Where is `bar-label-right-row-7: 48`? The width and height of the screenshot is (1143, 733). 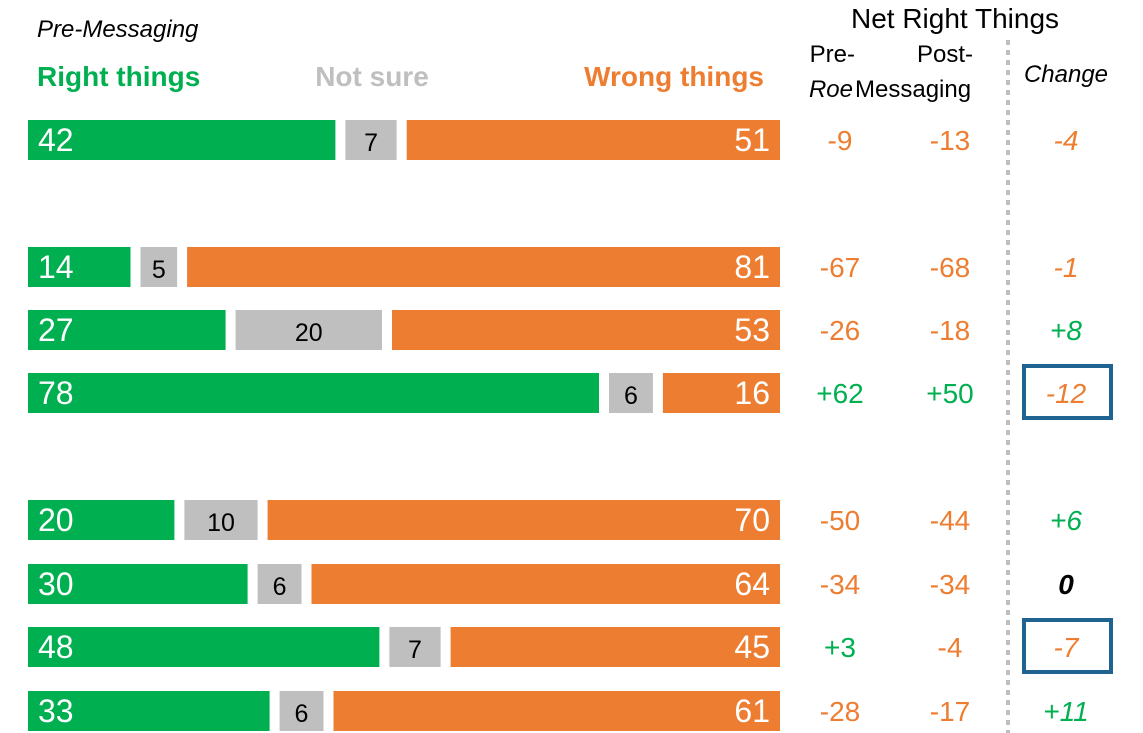 bar-label-right-row-7: 48 is located at coordinates (56, 647).